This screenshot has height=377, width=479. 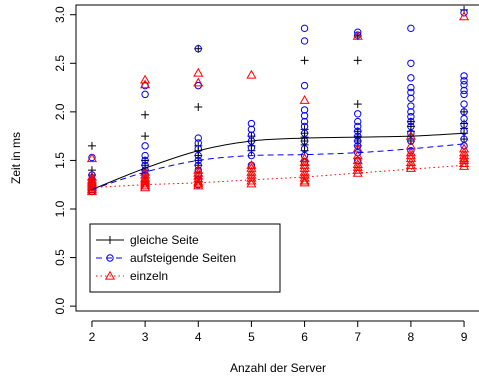 What do you see at coordinates (60, 257) in the screenshot?
I see `y-tick-label: 0.5` at bounding box center [60, 257].